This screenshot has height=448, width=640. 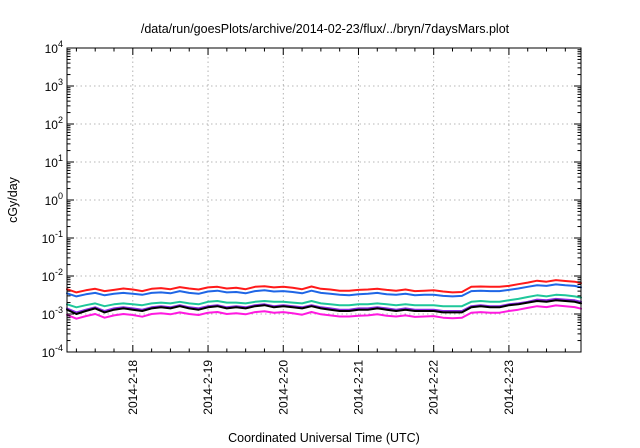 What do you see at coordinates (54, 85) in the screenshot?
I see `y-tick-label: 10³` at bounding box center [54, 85].